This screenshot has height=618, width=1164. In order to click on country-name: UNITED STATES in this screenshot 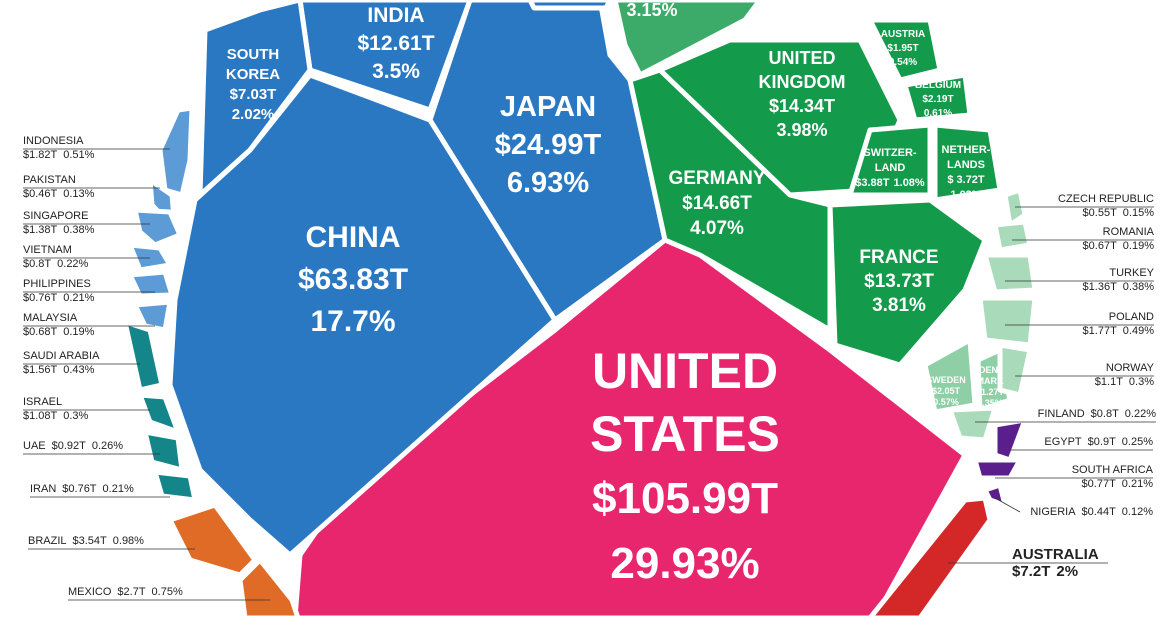, I will do `click(685, 402)`.